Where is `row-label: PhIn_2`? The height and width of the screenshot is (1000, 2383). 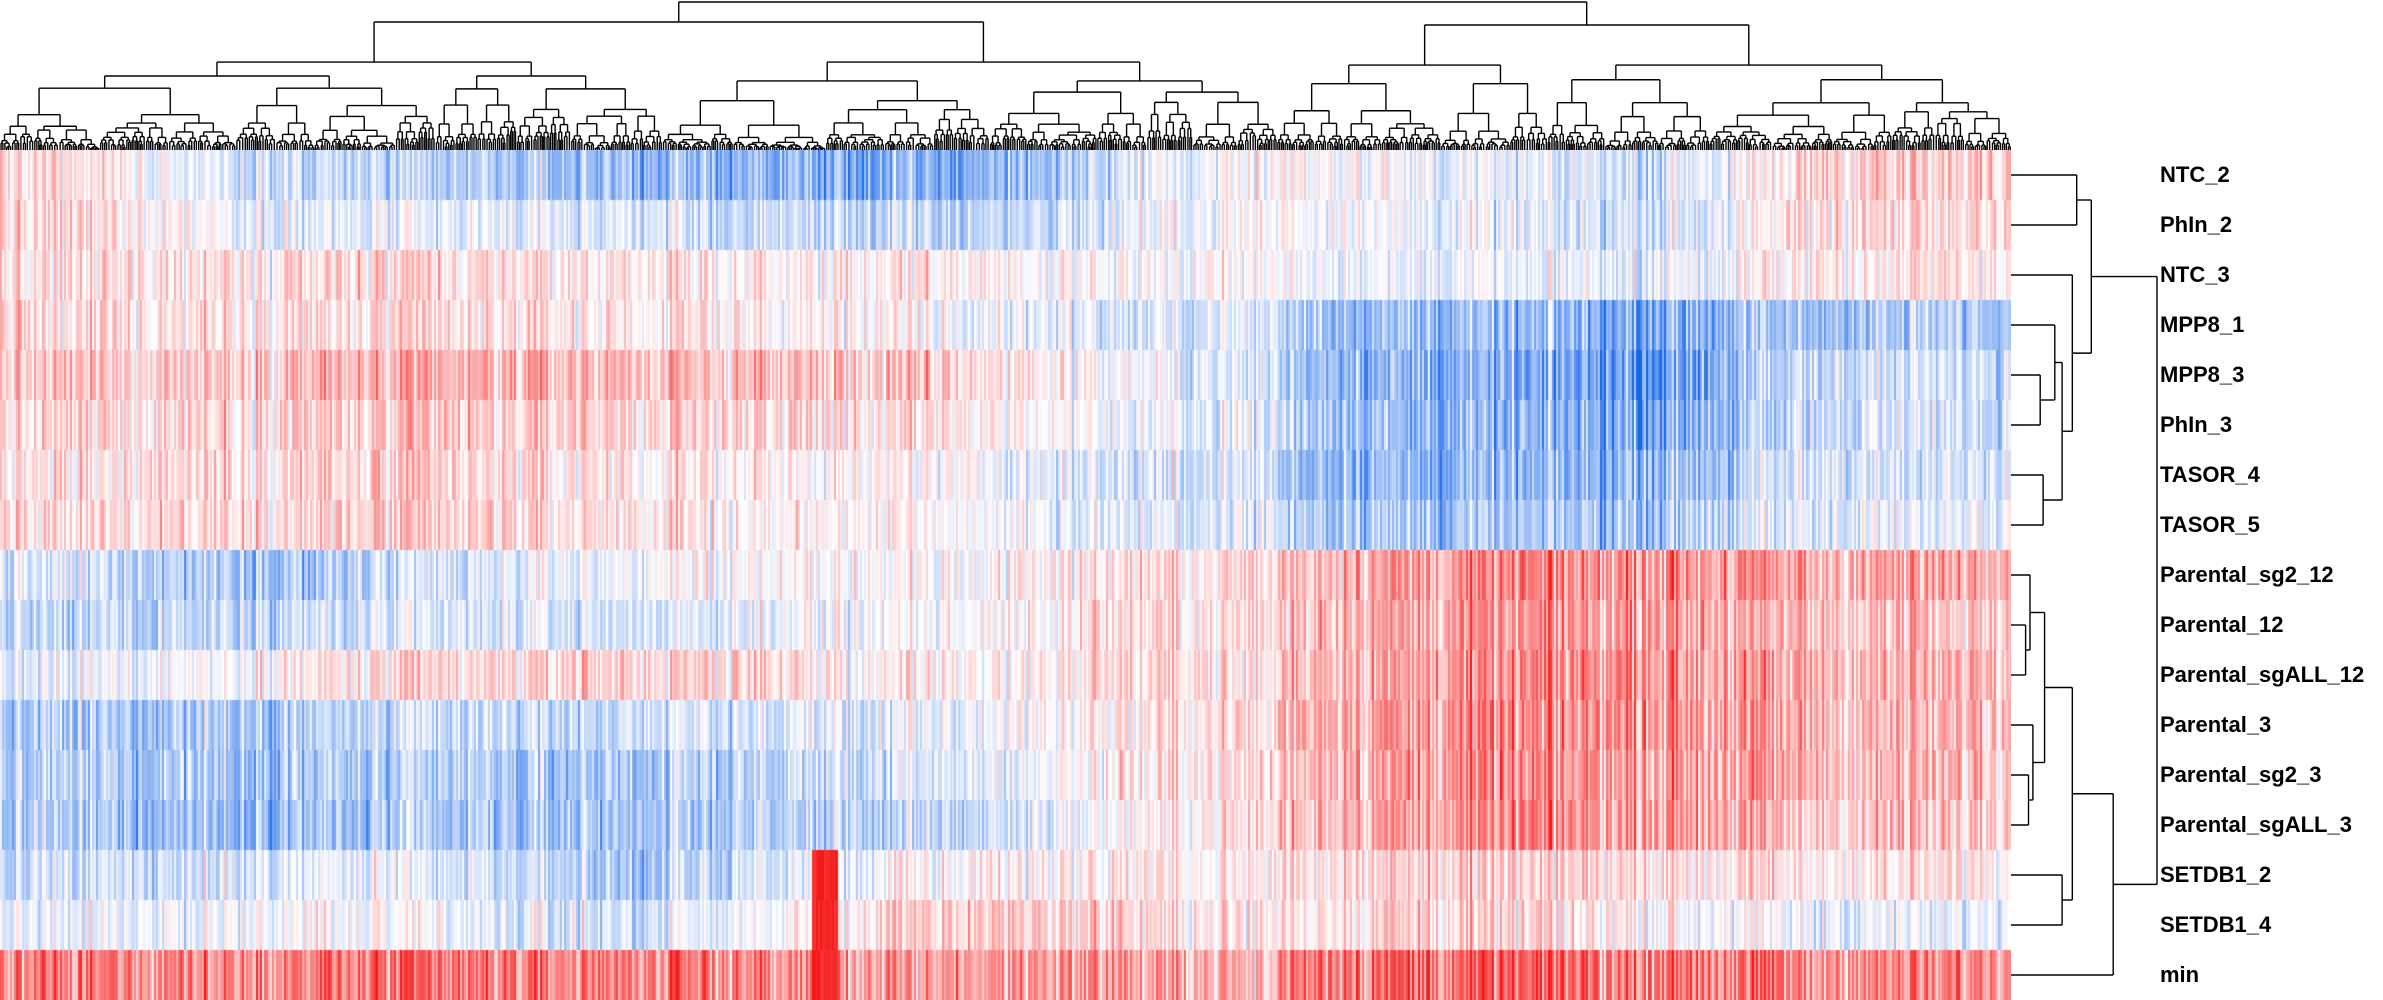
row-label: PhIn_2 is located at coordinates (2196, 224).